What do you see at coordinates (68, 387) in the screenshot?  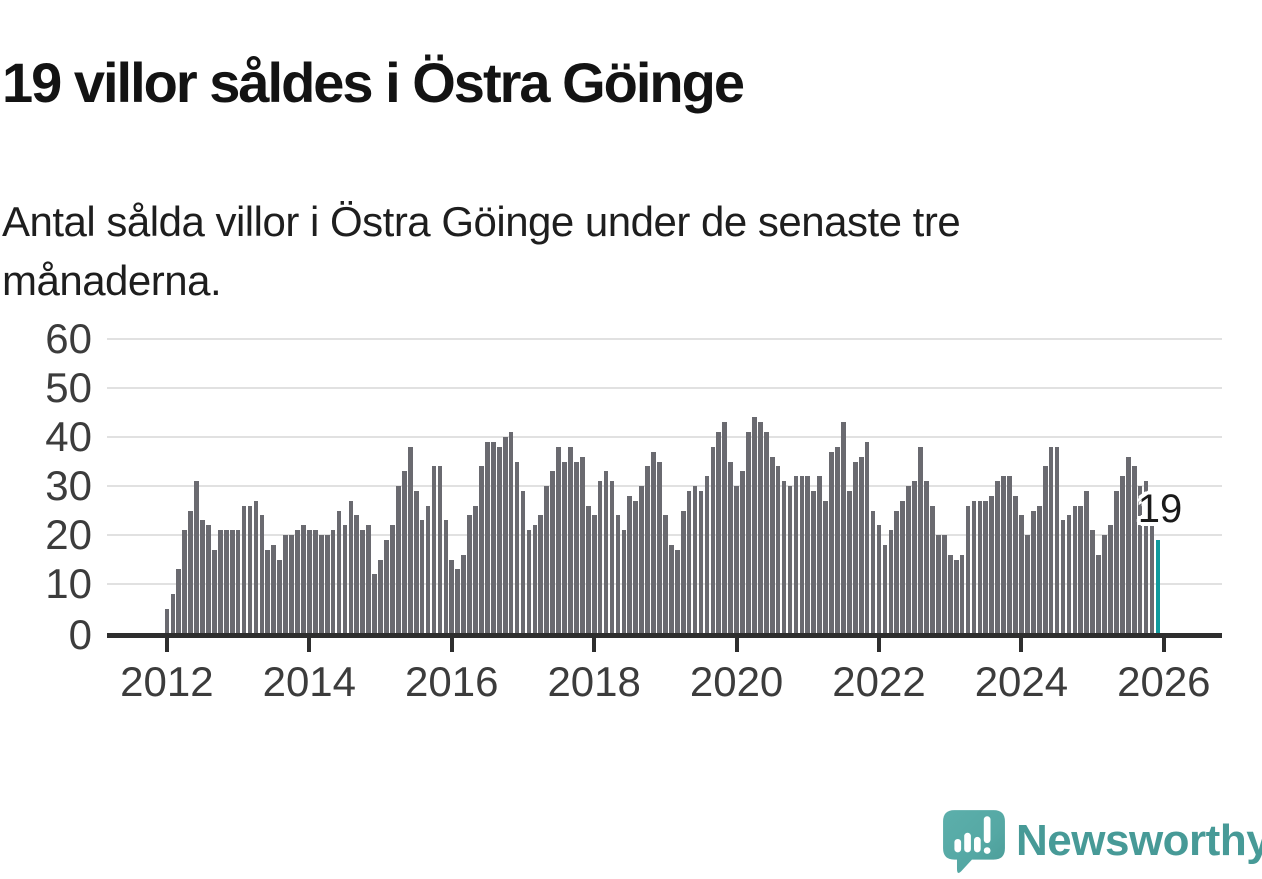 I see `y-axis-label: 50` at bounding box center [68, 387].